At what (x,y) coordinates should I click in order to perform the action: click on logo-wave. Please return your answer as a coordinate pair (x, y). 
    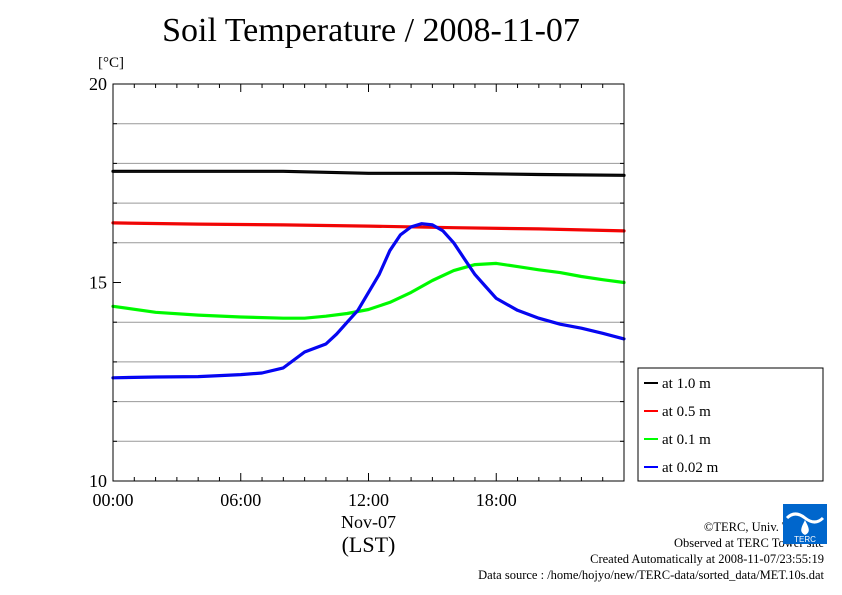
    Looking at the image, I should click on (805, 518).